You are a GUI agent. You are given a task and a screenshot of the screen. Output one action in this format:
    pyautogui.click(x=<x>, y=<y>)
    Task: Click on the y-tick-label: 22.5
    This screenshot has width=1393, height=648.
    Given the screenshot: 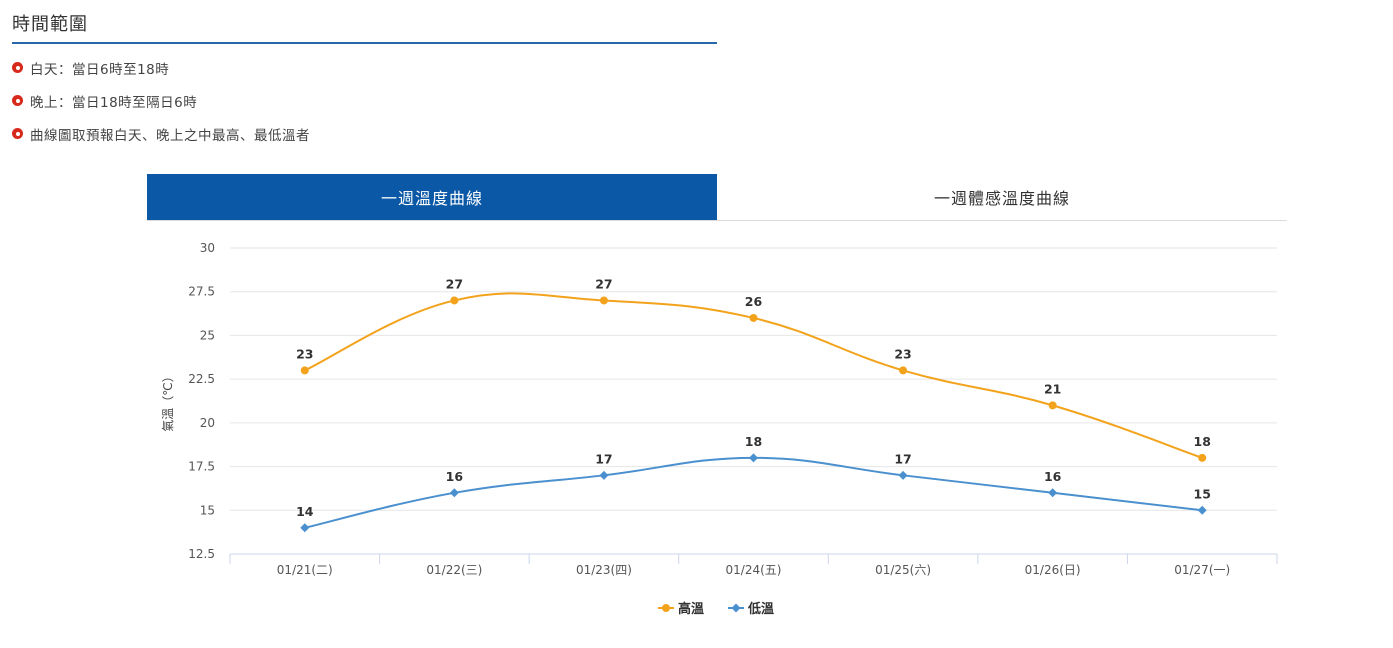 What is the action you would take?
    pyautogui.click(x=201, y=379)
    